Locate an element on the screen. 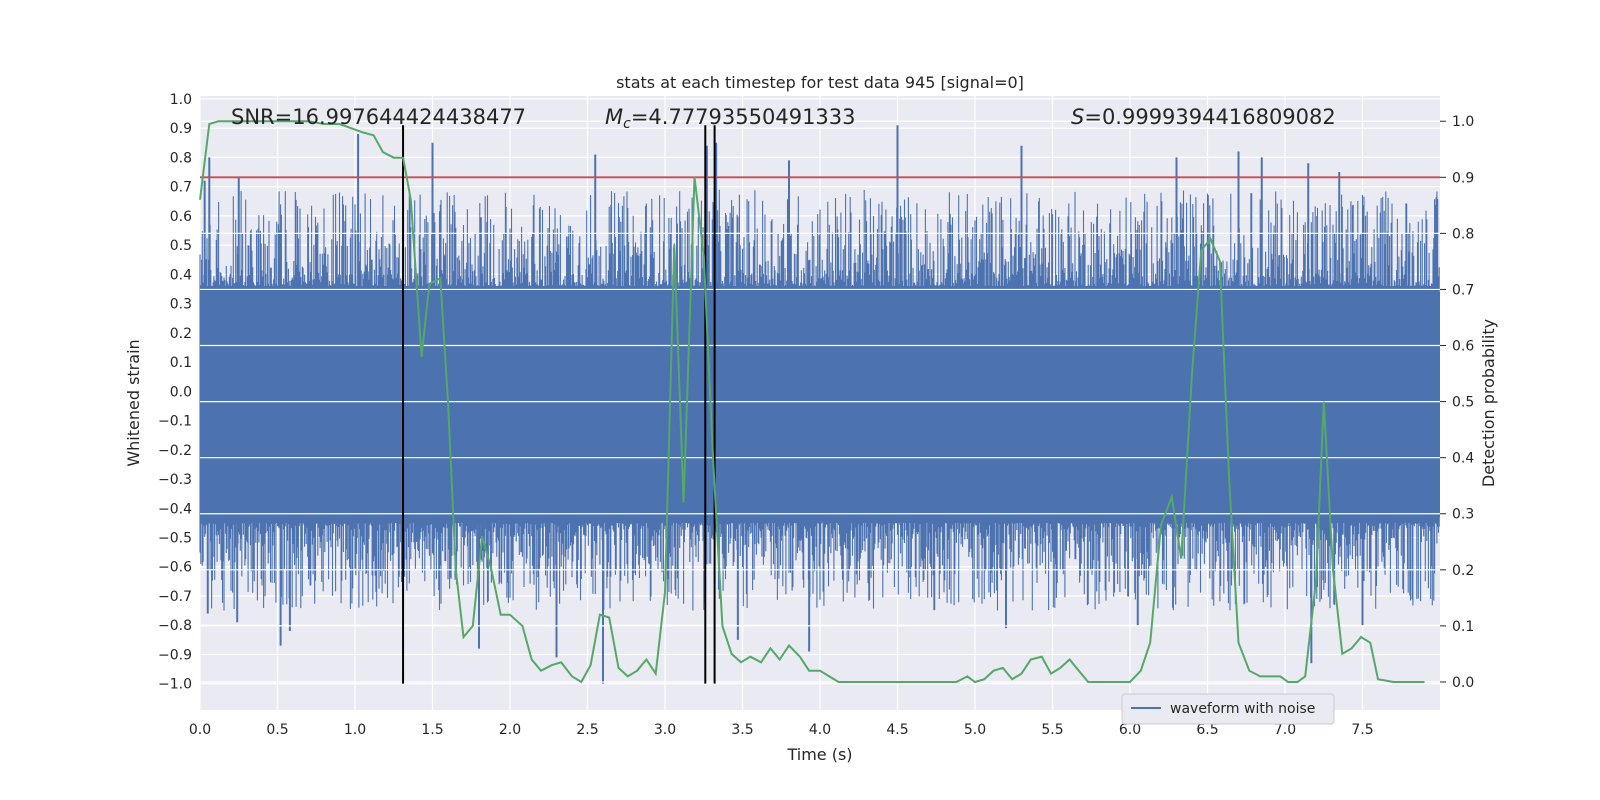 This screenshot has width=1600, height=800. s-annotation: S=0.9999394416809082 is located at coordinates (1203, 117).